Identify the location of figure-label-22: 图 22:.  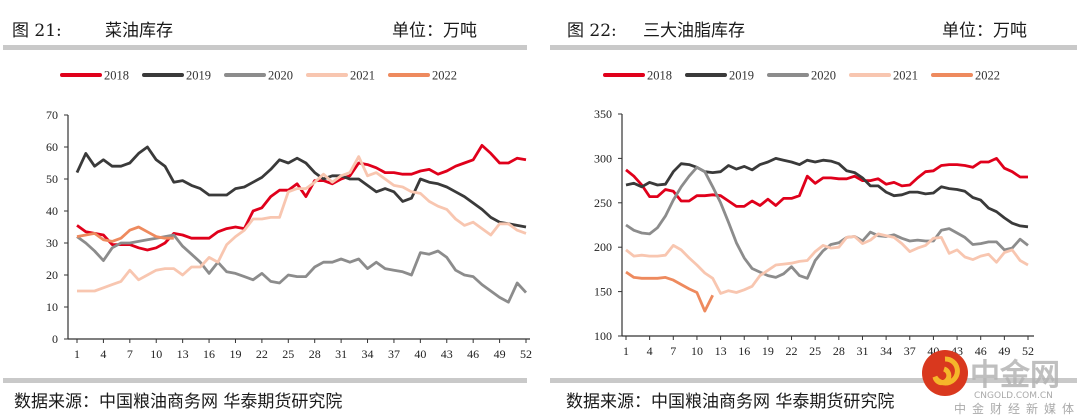
(592, 31).